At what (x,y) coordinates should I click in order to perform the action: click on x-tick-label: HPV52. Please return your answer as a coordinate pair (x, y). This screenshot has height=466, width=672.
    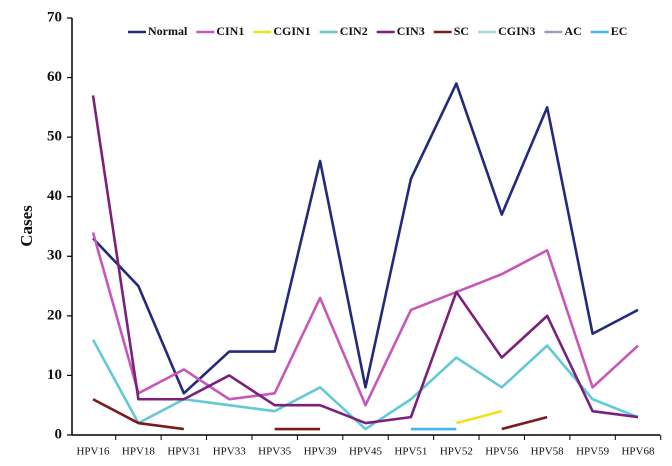
    Looking at the image, I should click on (456, 452).